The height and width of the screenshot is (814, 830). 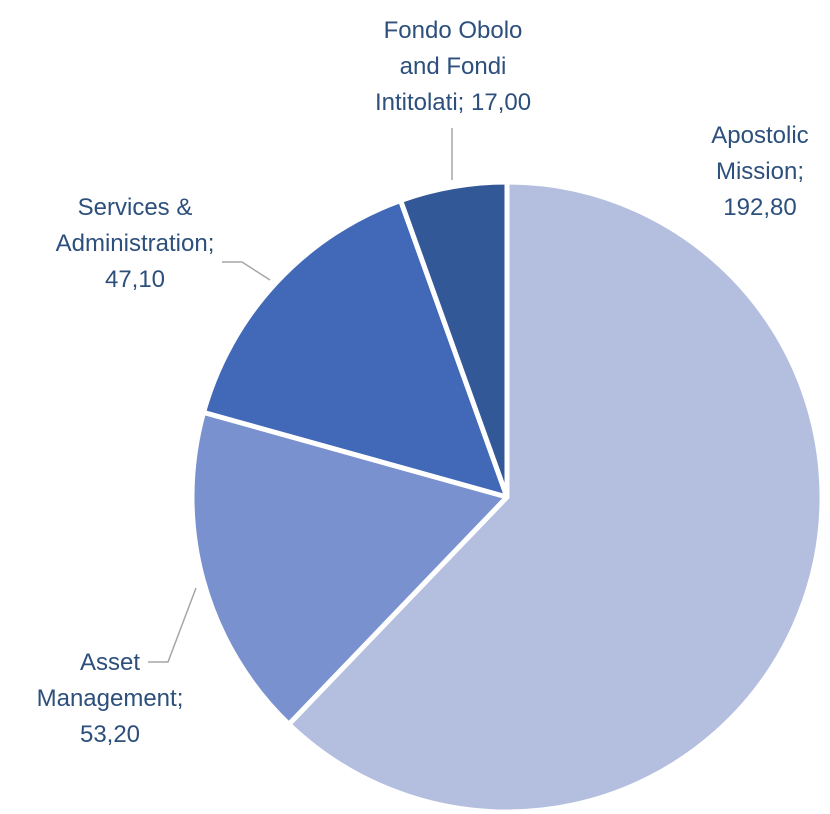 I want to click on value-label: 17,00, so click(x=501, y=102).